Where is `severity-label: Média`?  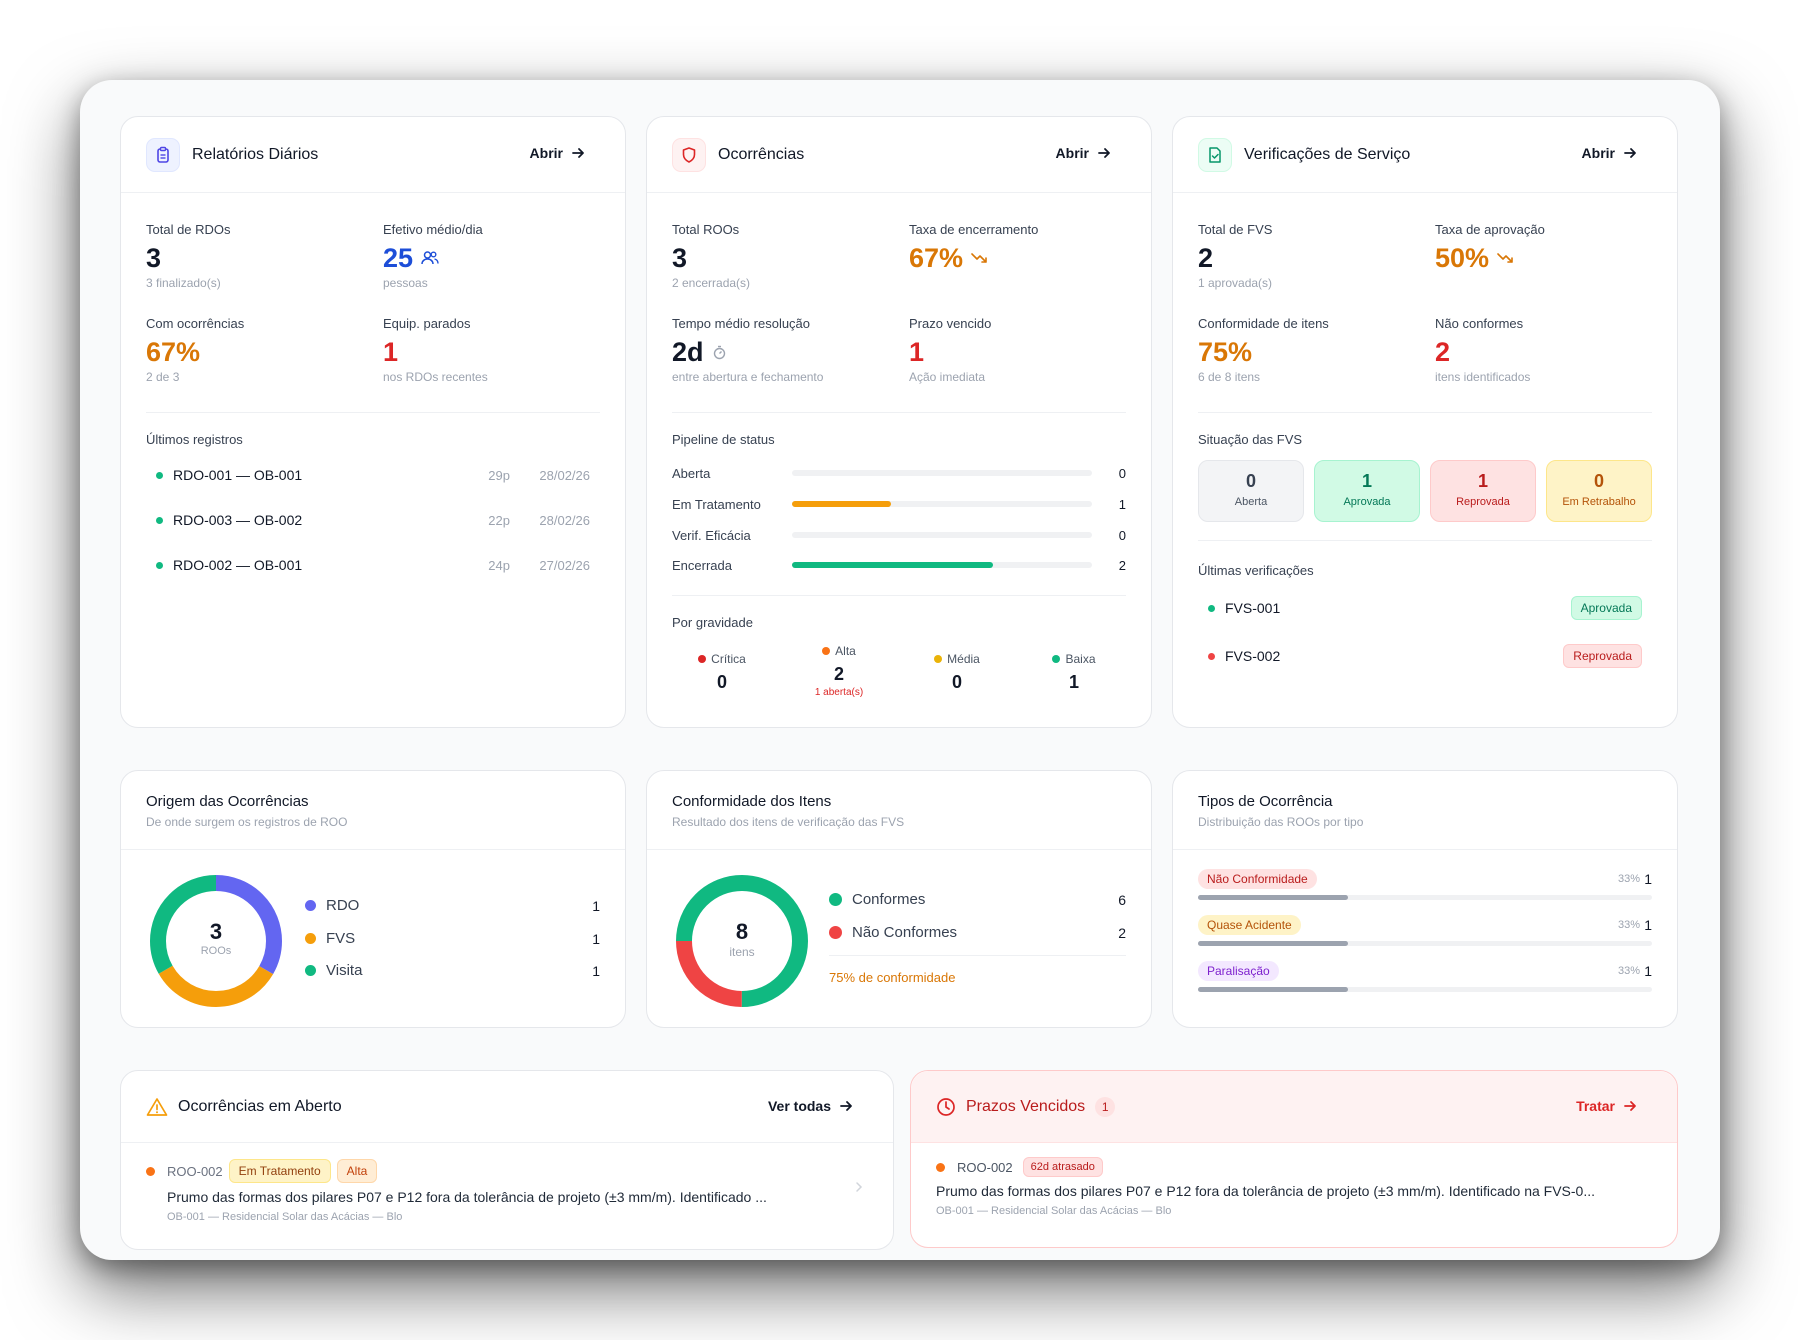
severity-label: Média is located at coordinates (963, 659).